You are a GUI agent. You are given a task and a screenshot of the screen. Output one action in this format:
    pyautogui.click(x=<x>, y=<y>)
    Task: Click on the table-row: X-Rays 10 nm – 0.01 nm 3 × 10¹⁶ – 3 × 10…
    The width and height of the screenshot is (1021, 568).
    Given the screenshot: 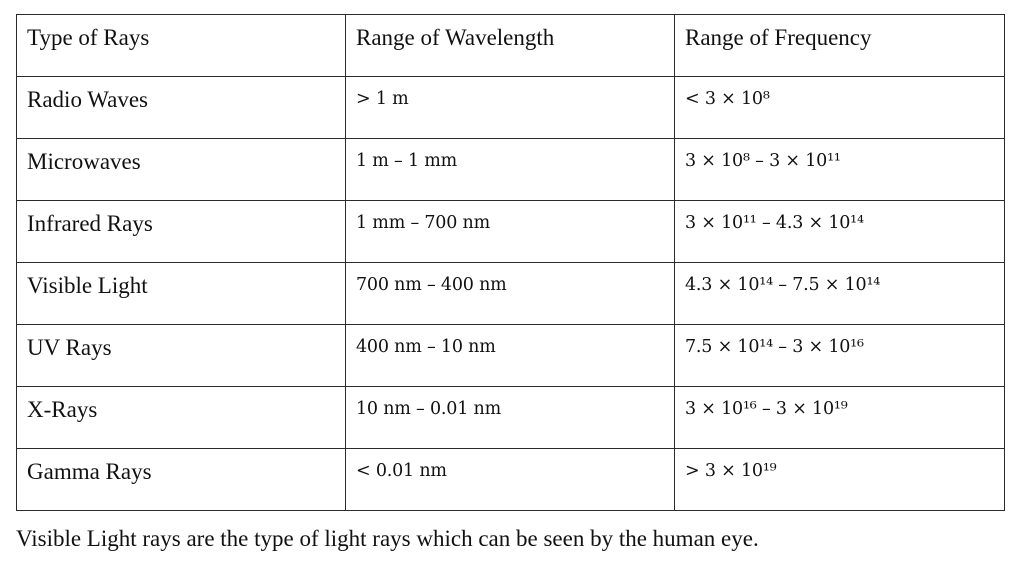 What is the action you would take?
    pyautogui.click(x=510, y=417)
    